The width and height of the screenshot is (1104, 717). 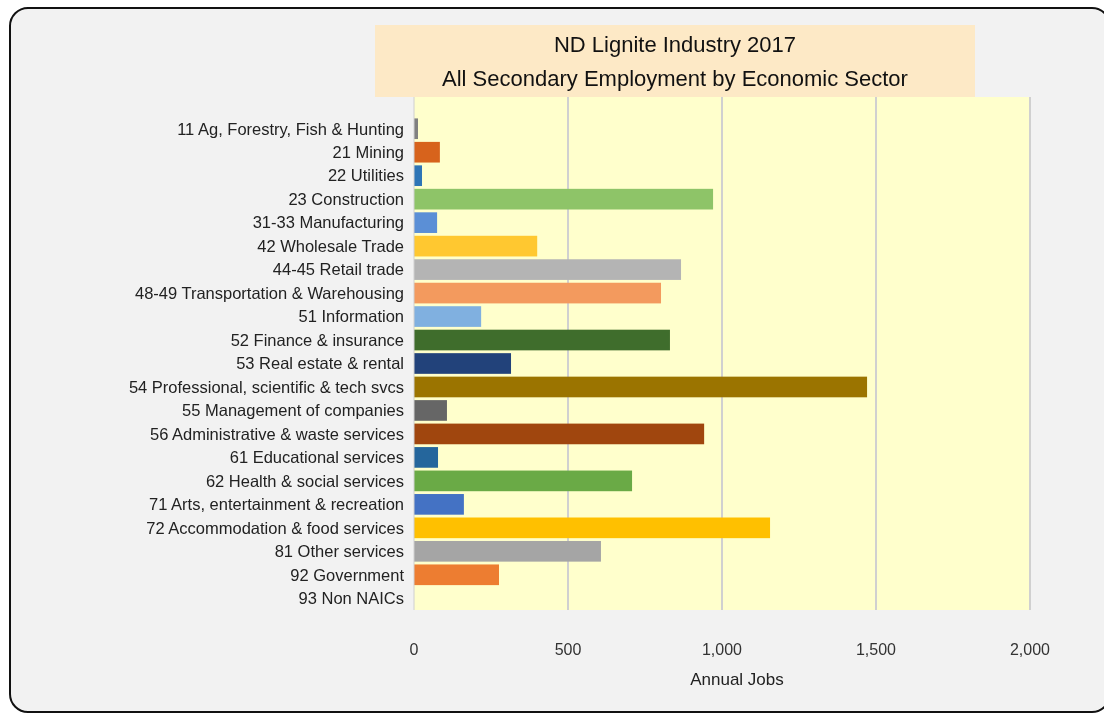 What do you see at coordinates (304, 480) in the screenshot?
I see `y-tick-label: 62 Health & social services` at bounding box center [304, 480].